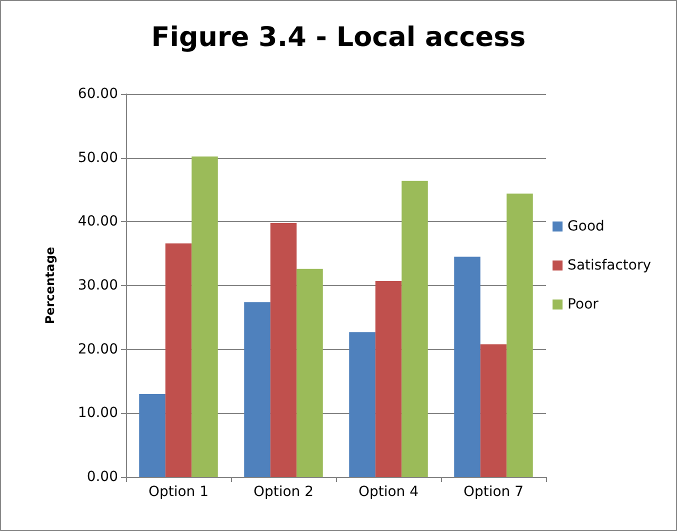 This screenshot has width=677, height=531. What do you see at coordinates (388, 492) in the screenshot?
I see `x-tick-label: Option 4` at bounding box center [388, 492].